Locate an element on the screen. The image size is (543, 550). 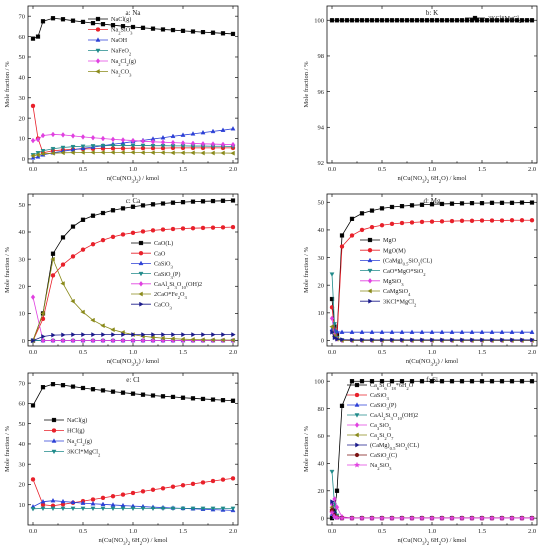
data-point-na2co3 is located at coordinates (62, 153).